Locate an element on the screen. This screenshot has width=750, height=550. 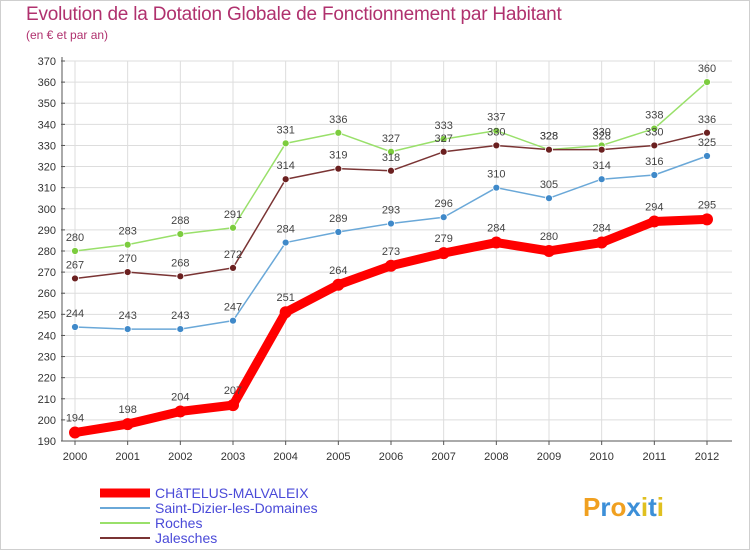
y-tick-label: 250 is located at coordinates (47, 315).